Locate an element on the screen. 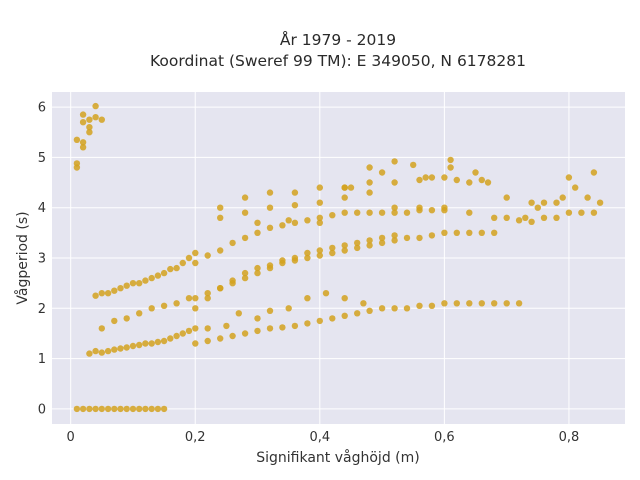 Image resolution: width=640 pixels, height=480 pixels. y-tick-label: 0 is located at coordinates (42, 409).